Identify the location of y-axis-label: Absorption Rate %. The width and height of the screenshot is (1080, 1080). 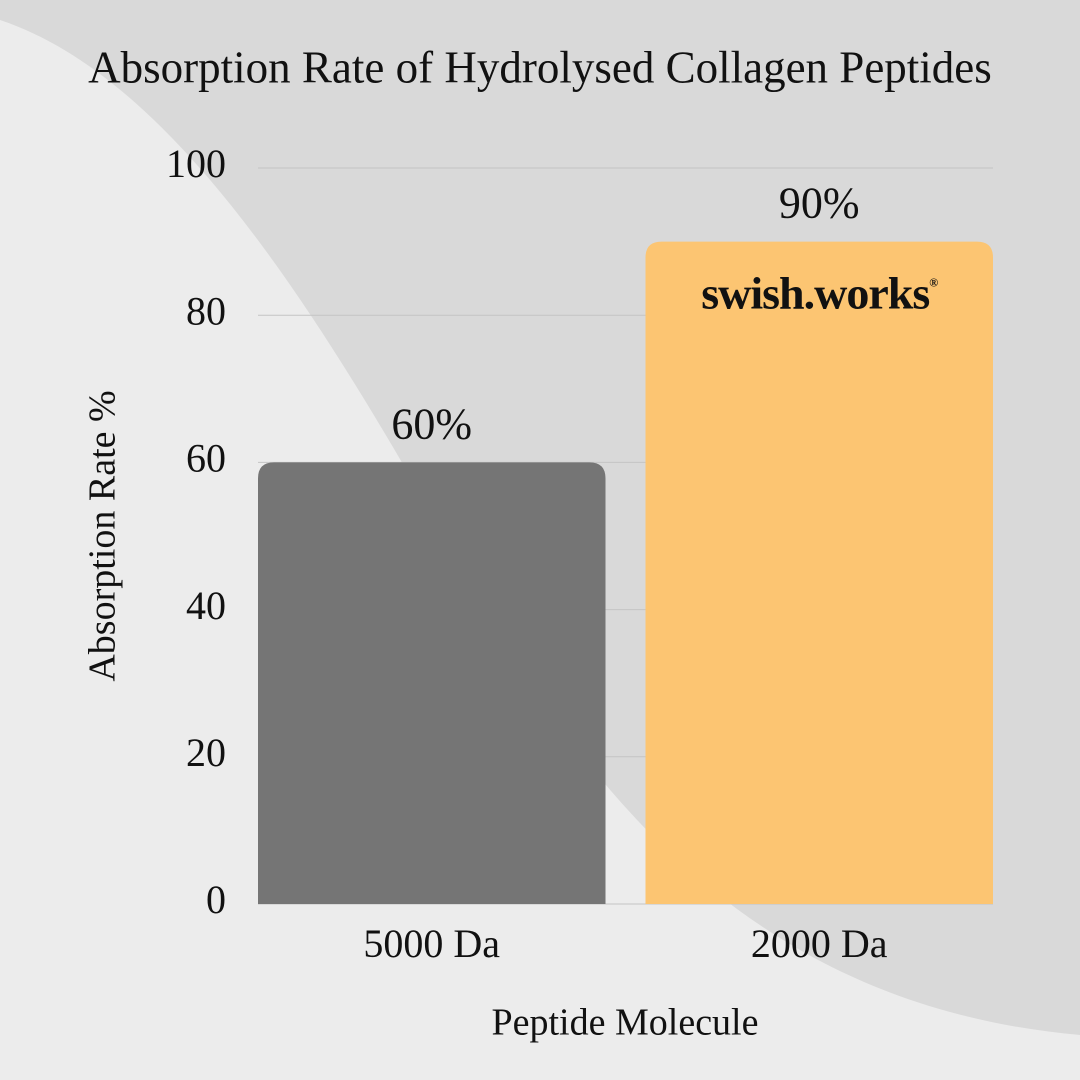
(103, 535).